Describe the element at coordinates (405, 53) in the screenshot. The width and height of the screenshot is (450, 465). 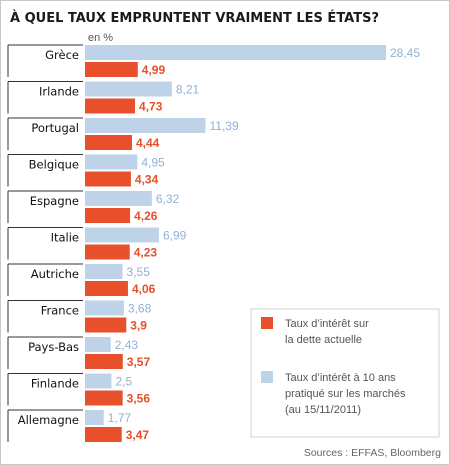
I see `data-label-long-term-rate: 28,45` at that location.